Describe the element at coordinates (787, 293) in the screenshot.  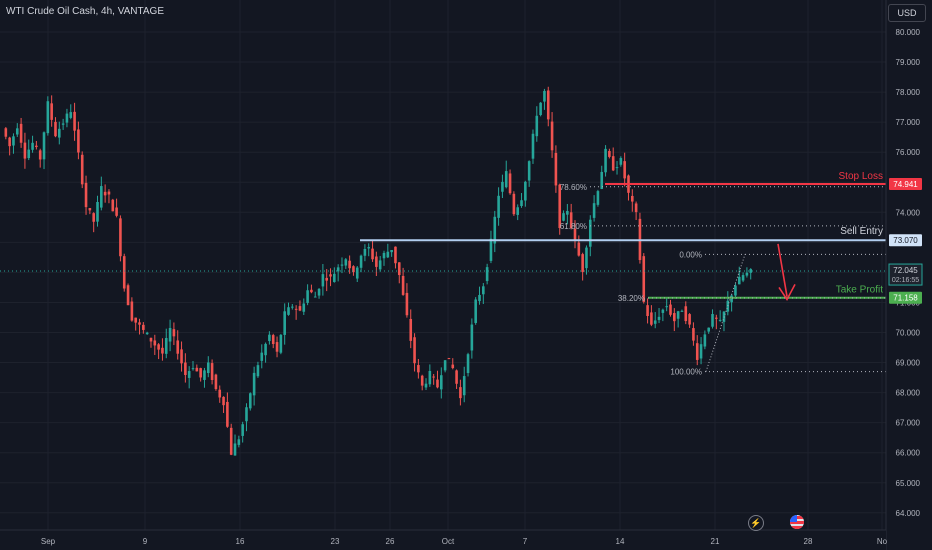
I see `projection-arrow-head` at that location.